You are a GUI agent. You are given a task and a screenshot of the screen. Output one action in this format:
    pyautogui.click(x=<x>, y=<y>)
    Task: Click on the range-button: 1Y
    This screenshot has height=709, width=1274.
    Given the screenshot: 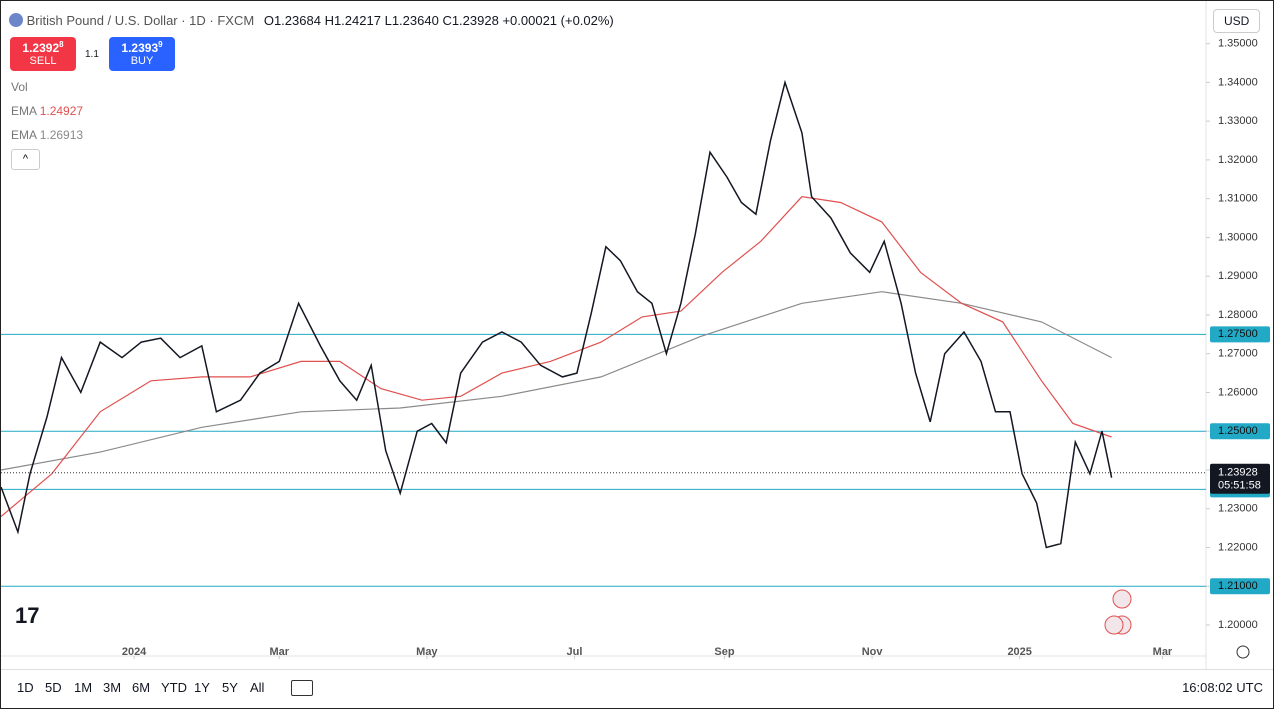 What is the action you would take?
    pyautogui.click(x=202, y=687)
    